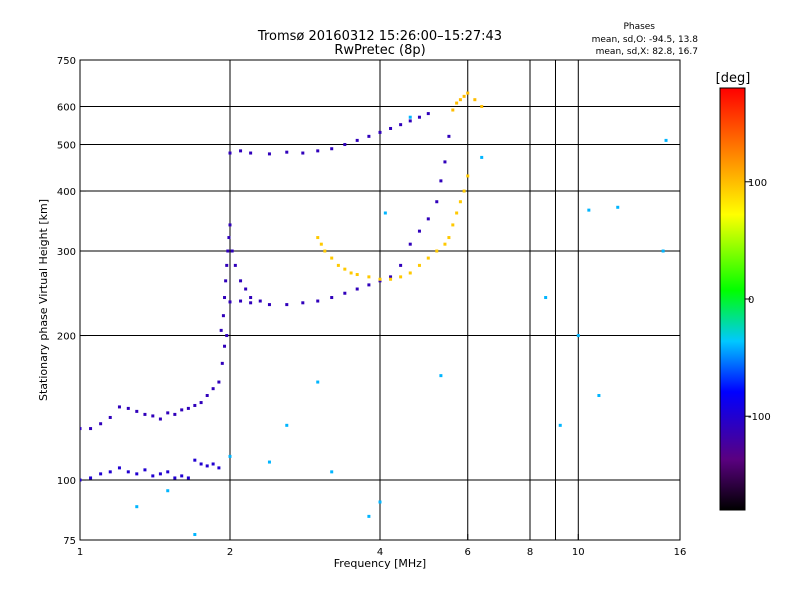 This screenshot has height=600, width=800. What do you see at coordinates (69, 541) in the screenshot?
I see `y-tick-label: 75` at bounding box center [69, 541].